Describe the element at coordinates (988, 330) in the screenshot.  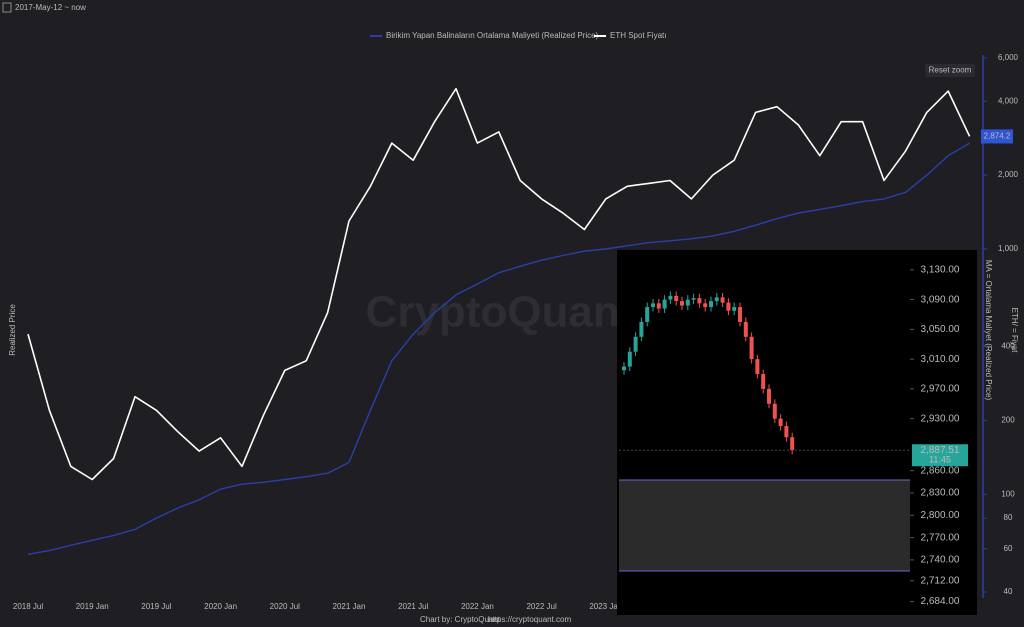
I see `y2-axis-label: MA = Ortalama Maliyet (Realized Price)` at that location.